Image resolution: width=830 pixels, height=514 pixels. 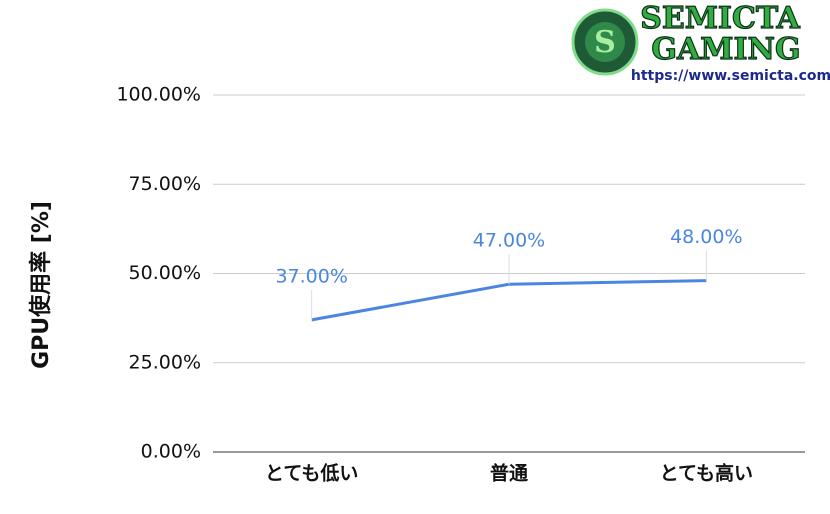 I want to click on logo: S SEMICTA GAMING https://www.semicta.com, so click(x=700, y=42).